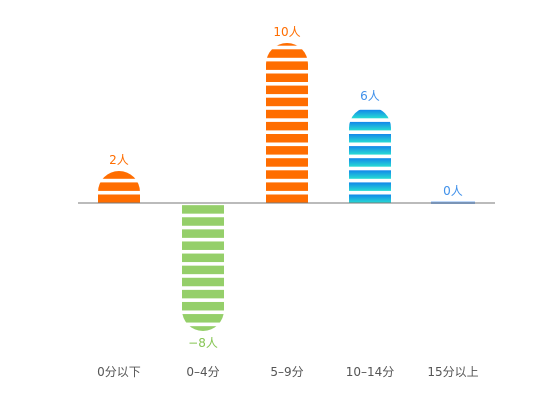 The image size is (550, 420). Describe the element at coordinates (119, 160) in the screenshot. I see `value-label-0: 2人` at that location.